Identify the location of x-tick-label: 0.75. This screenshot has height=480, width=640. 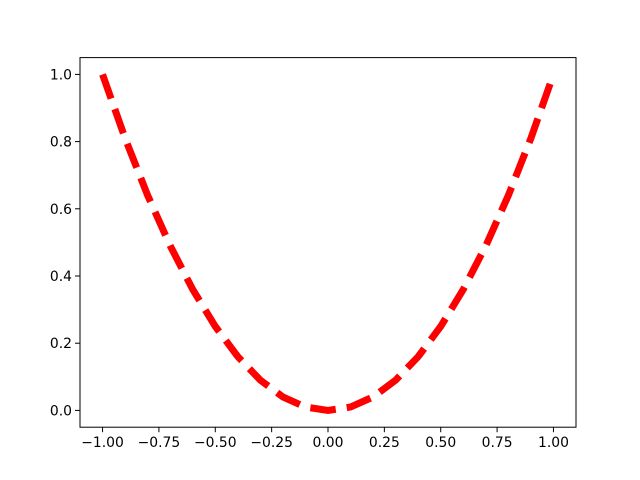
(497, 443).